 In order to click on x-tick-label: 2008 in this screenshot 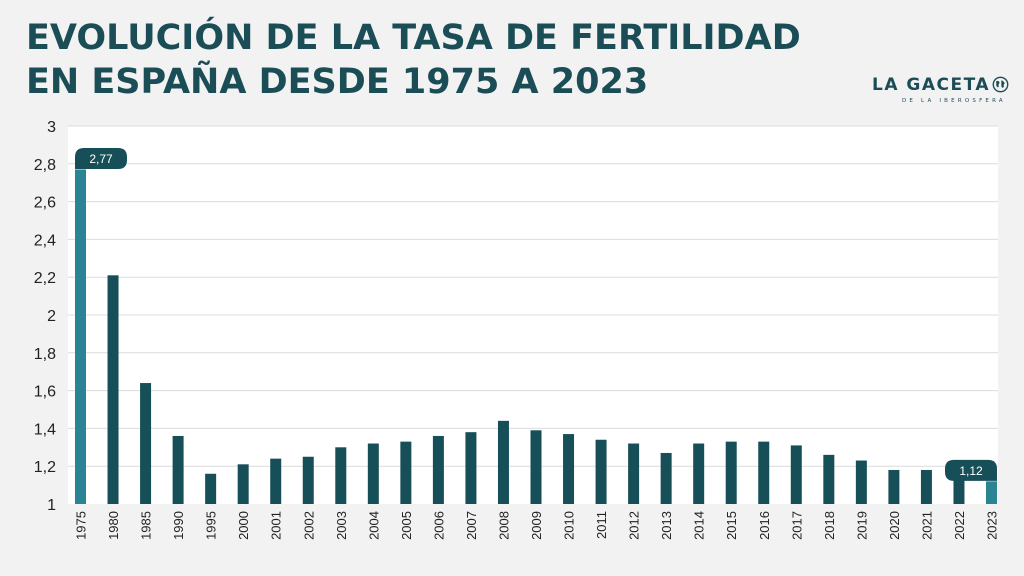, I will do `click(503, 525)`.